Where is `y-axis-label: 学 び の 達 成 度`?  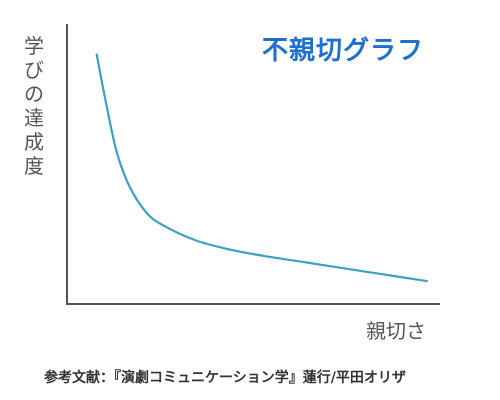 y-axis-label: 学 び の 達 成 度 is located at coordinates (34, 106).